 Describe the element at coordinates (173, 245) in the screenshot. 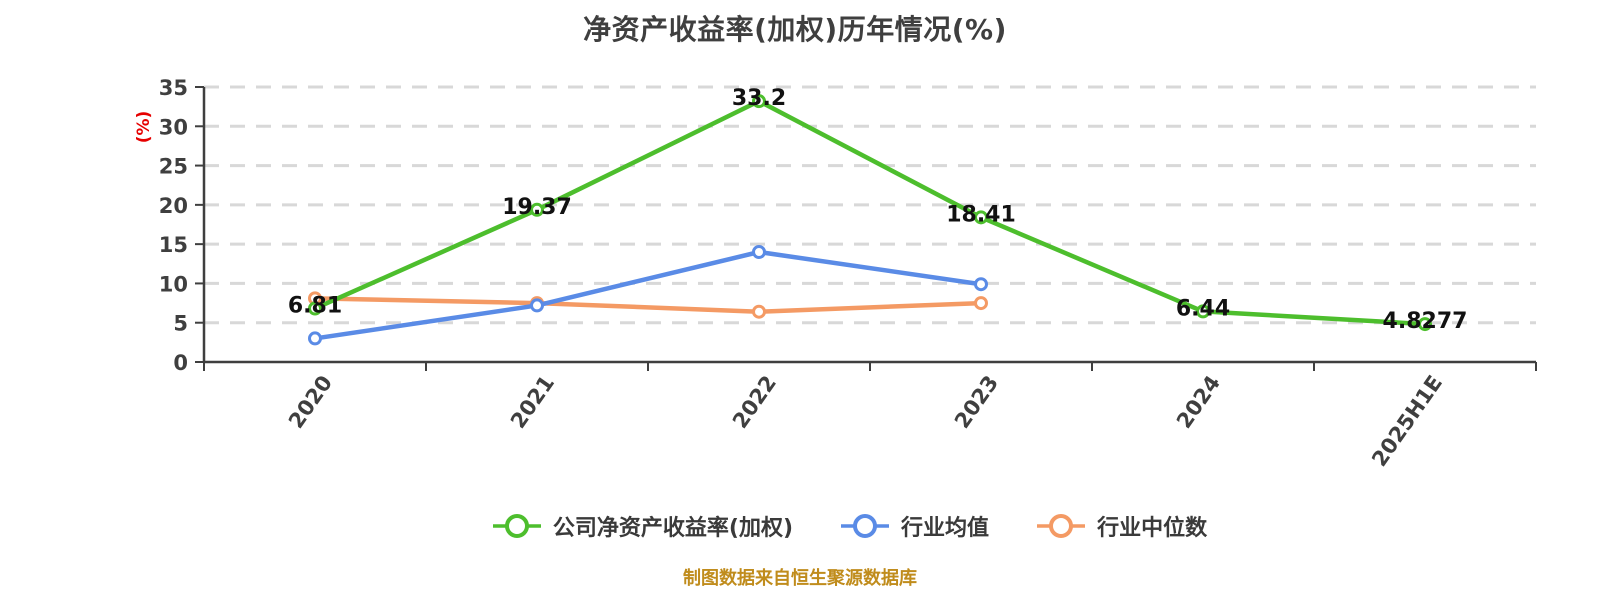

I see `y-axis-tick-label: 15` at that location.